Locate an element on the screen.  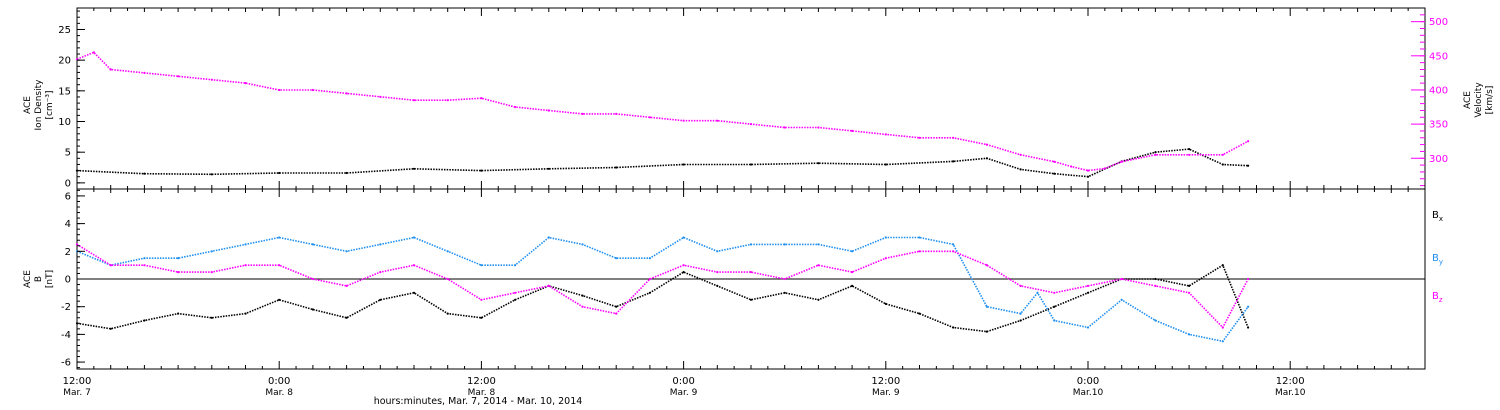
velocity-axis-label-line2: Velocity is located at coordinates (1479, 100).